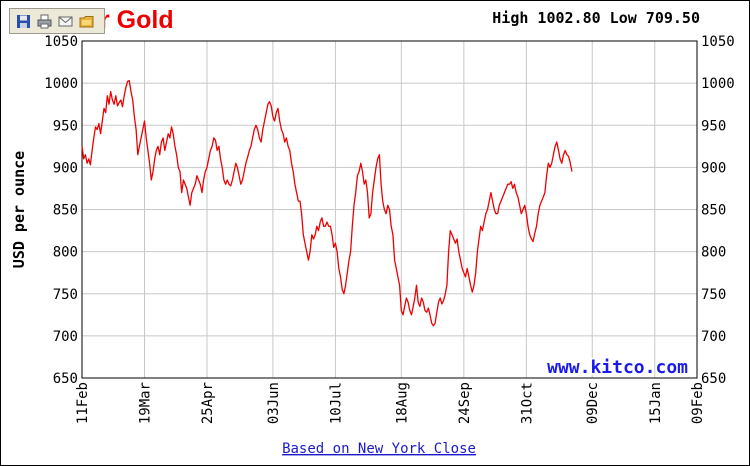  I want to click on x-tick-label: 25Apr, so click(208, 403).